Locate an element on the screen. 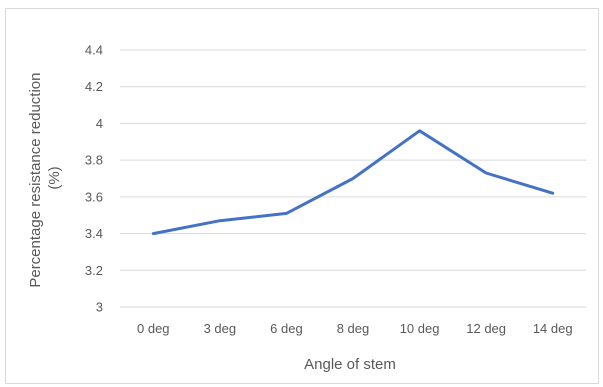  x-axis-ticks: 0 deg 3 deg 6 deg 8 deg 10 deg 12 deg 14 deg is located at coordinates (355, 328).